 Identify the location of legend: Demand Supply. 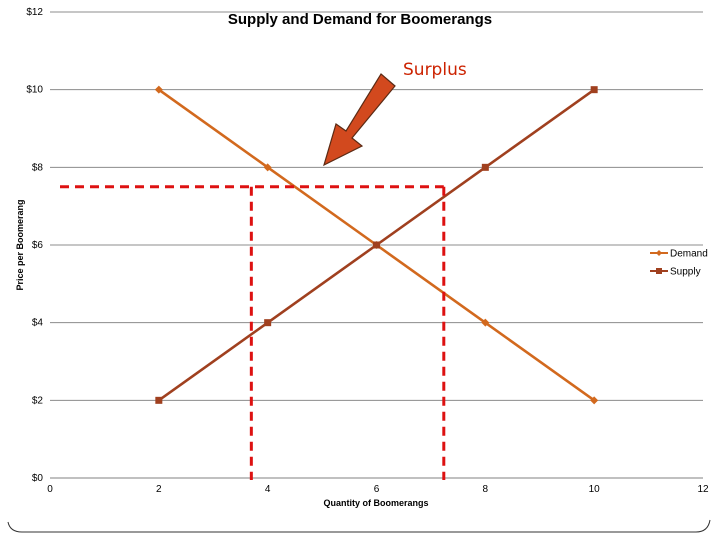
(679, 263).